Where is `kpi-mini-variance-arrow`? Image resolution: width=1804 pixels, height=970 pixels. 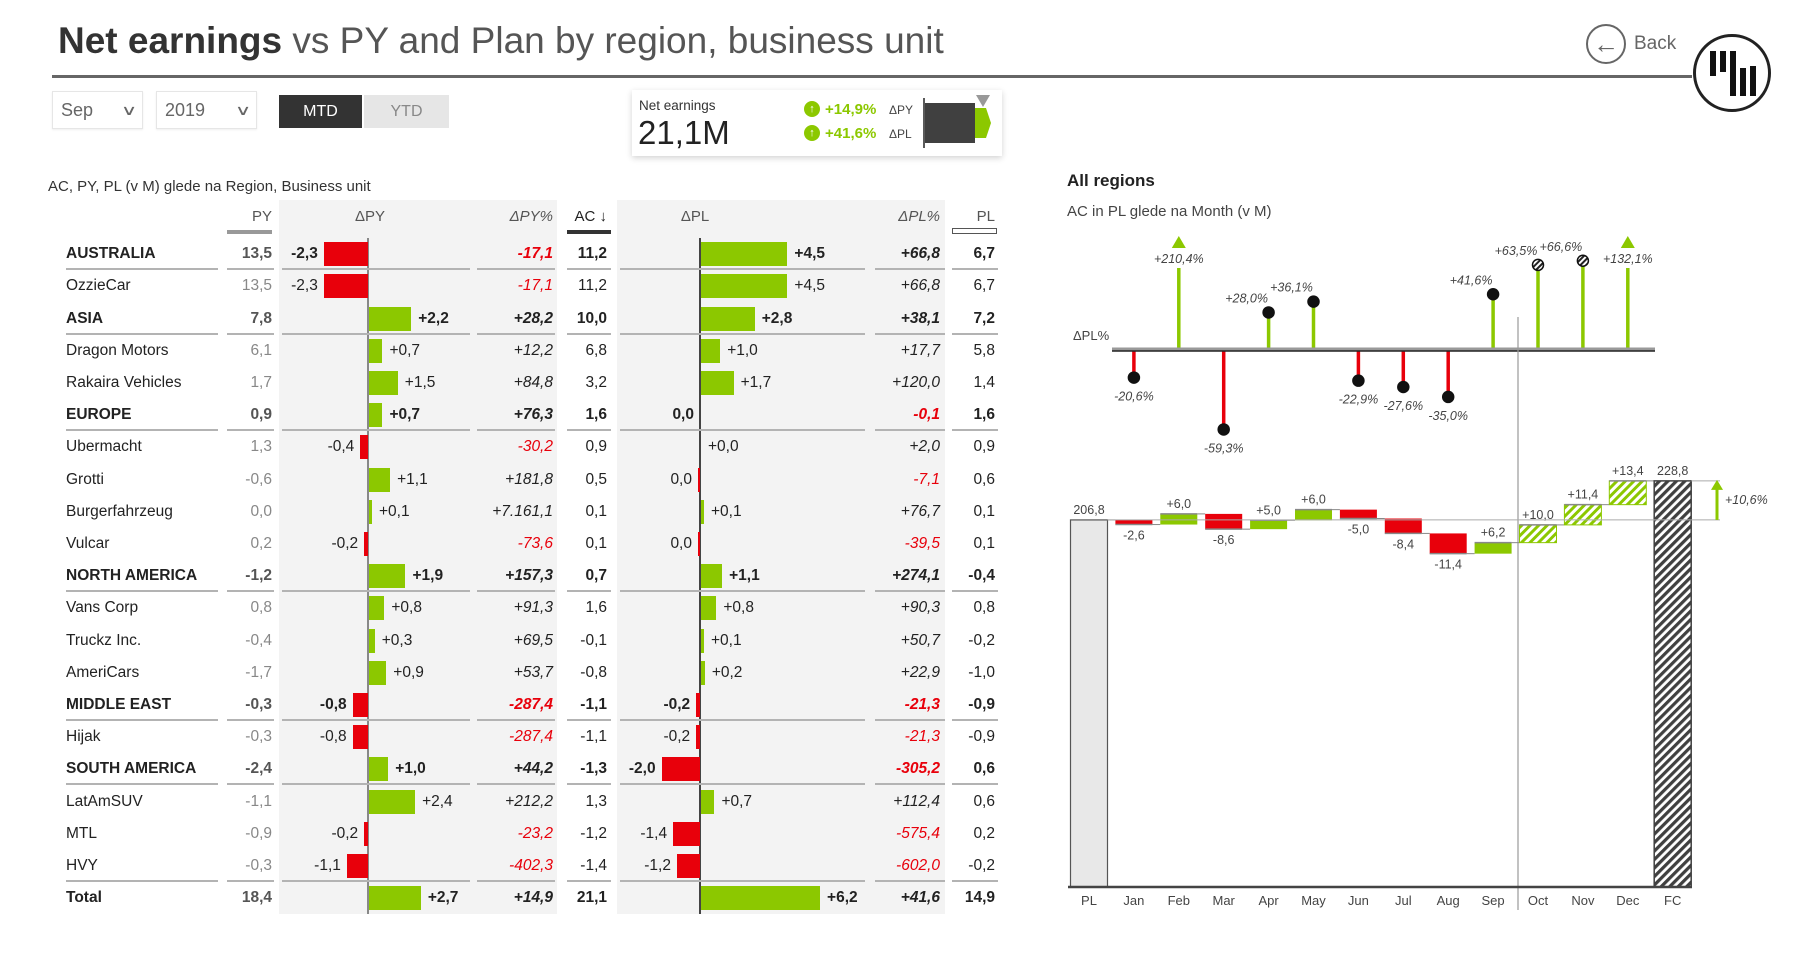
kpi-mini-variance-arrow is located at coordinates (983, 123).